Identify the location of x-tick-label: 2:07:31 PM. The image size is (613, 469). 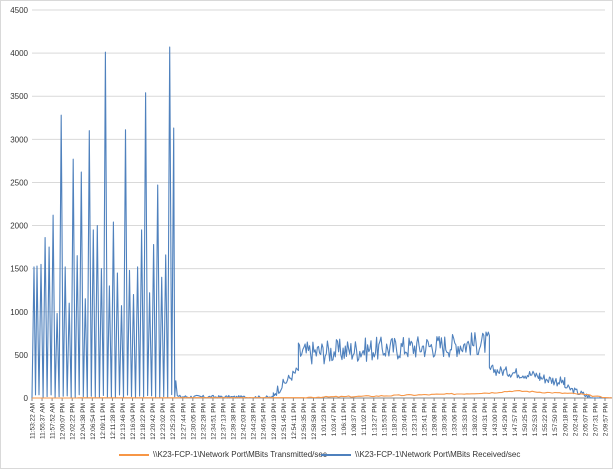
(595, 419).